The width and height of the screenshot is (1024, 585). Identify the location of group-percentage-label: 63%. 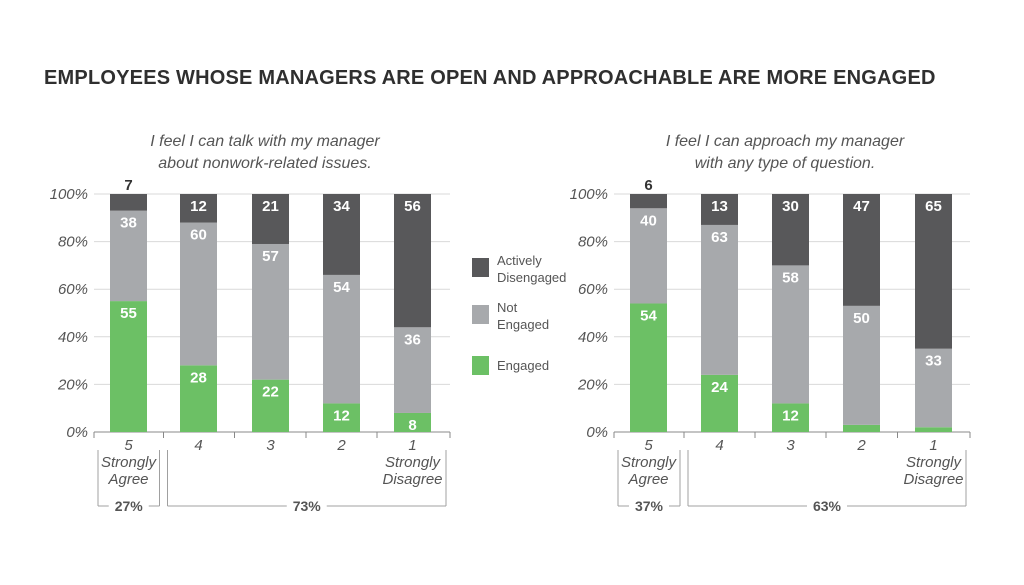
(827, 506).